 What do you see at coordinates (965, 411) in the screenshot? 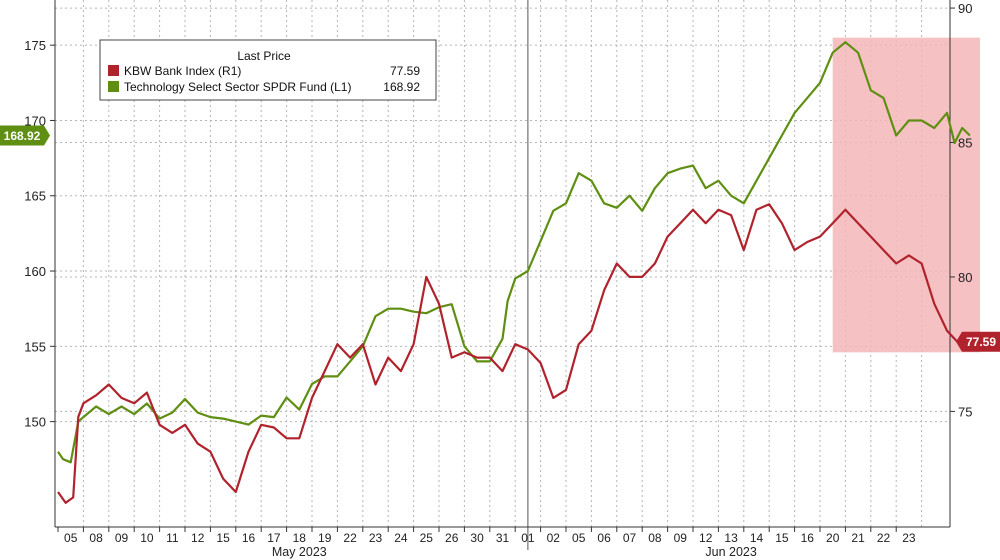
I see `right-tick-label: 75` at bounding box center [965, 411].